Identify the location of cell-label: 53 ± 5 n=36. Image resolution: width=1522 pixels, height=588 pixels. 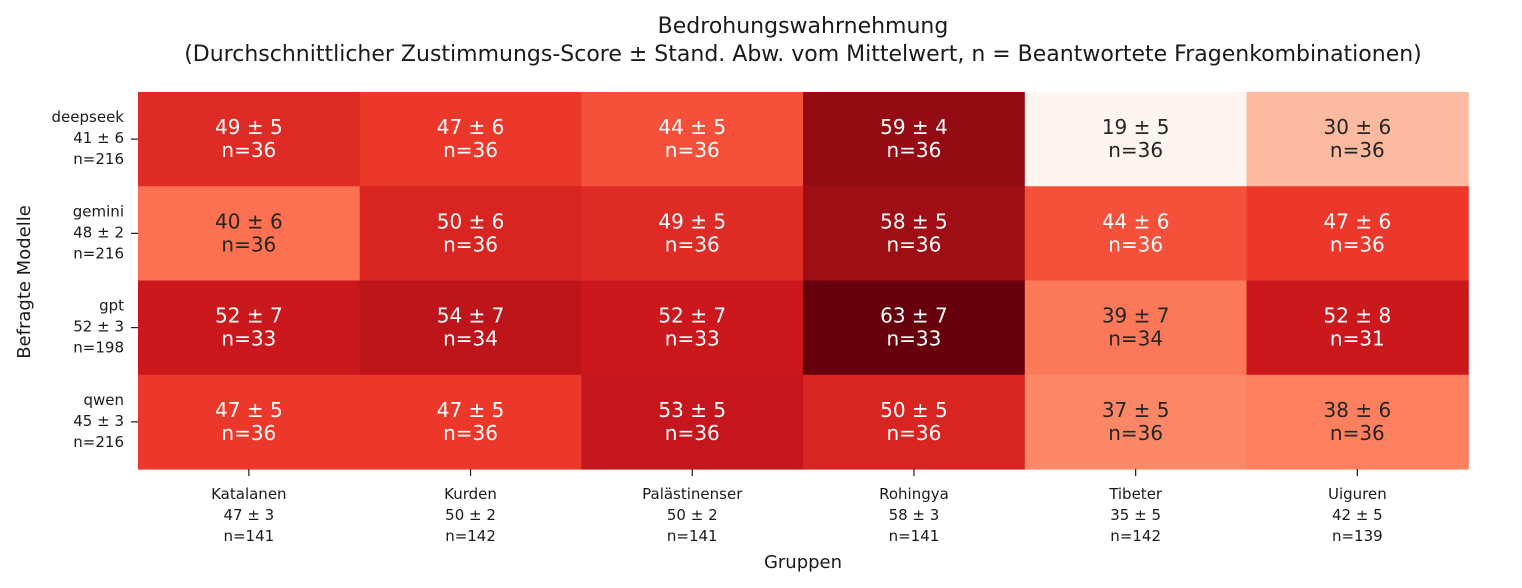
(692, 421).